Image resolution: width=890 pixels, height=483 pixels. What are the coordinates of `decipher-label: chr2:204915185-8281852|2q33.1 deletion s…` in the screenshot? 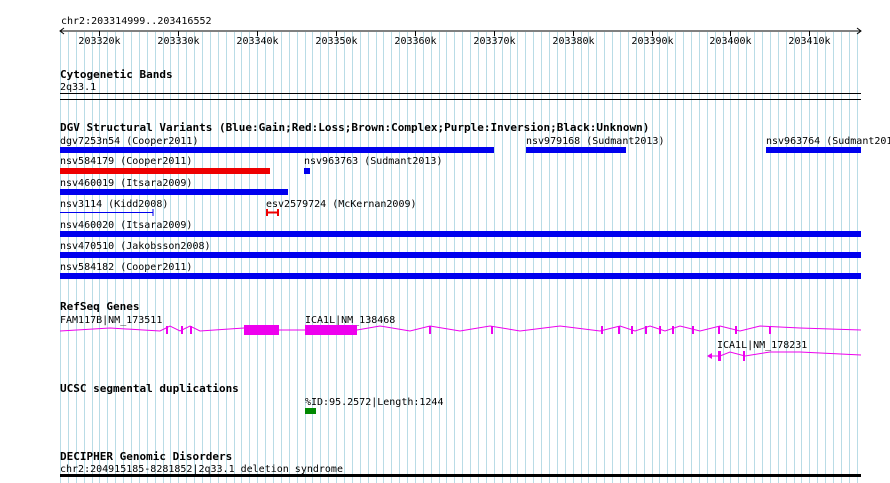 It's located at (201, 469).